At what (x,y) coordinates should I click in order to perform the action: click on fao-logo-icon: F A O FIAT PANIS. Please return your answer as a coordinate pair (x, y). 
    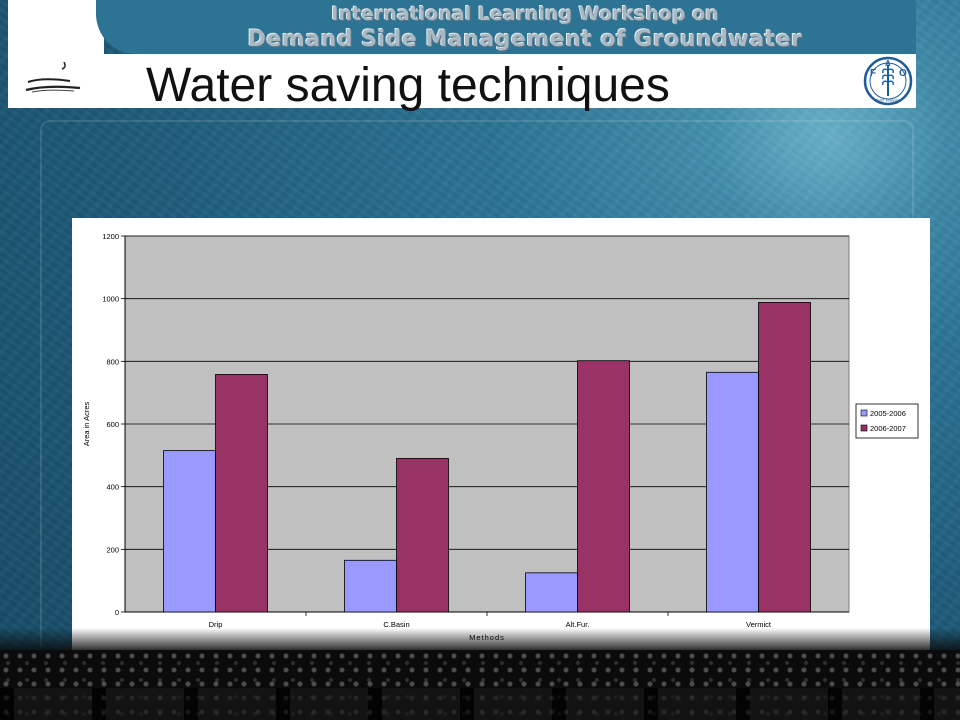
    Looking at the image, I should click on (888, 81).